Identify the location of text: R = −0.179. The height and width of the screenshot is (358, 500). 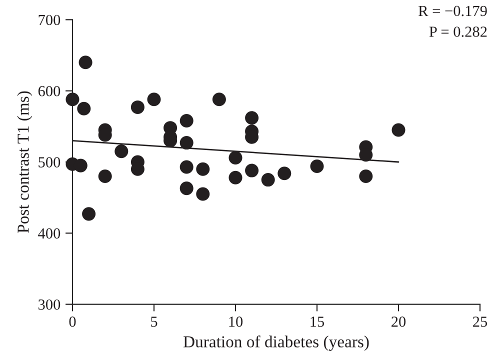
(452, 11).